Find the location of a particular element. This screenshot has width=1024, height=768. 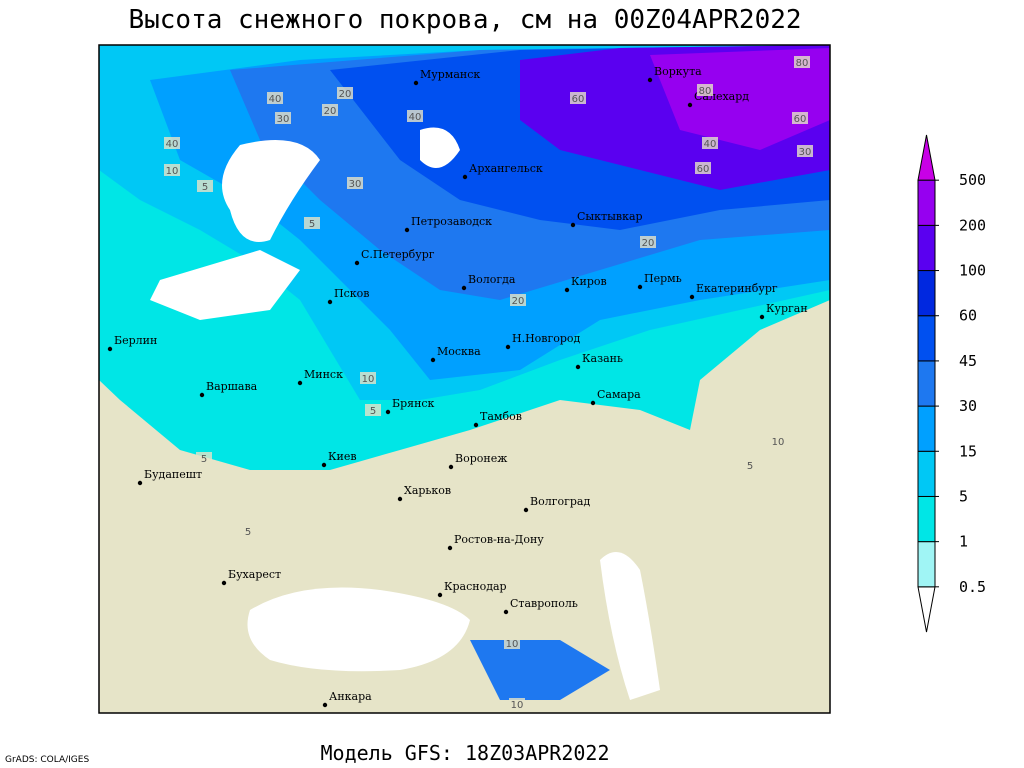

legend-label: 45 is located at coordinates (968, 361).